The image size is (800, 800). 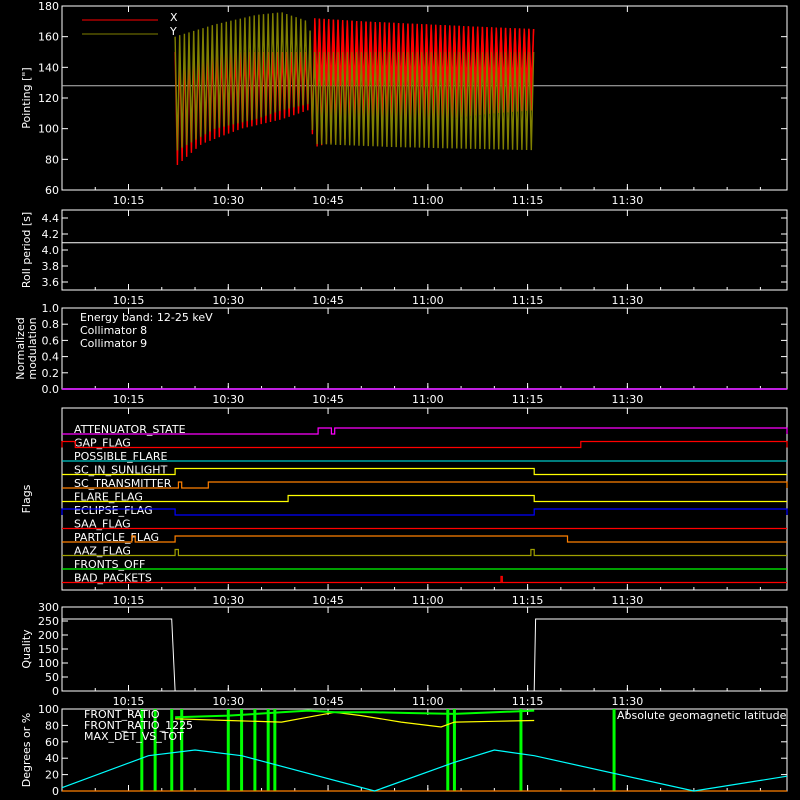 What do you see at coordinates (51, 234) in the screenshot?
I see `y-tick-label: 4.2` at bounding box center [51, 234].